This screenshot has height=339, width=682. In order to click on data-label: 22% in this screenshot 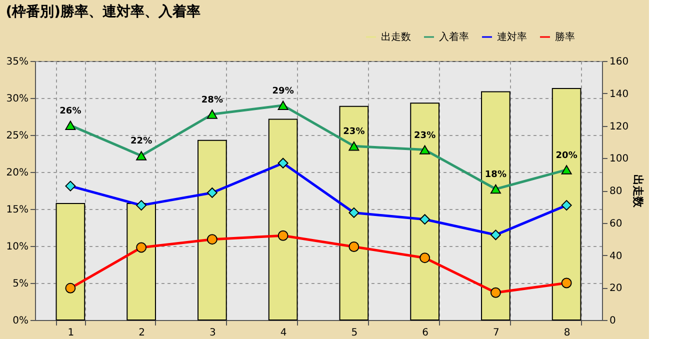, I will do `click(141, 141)`.